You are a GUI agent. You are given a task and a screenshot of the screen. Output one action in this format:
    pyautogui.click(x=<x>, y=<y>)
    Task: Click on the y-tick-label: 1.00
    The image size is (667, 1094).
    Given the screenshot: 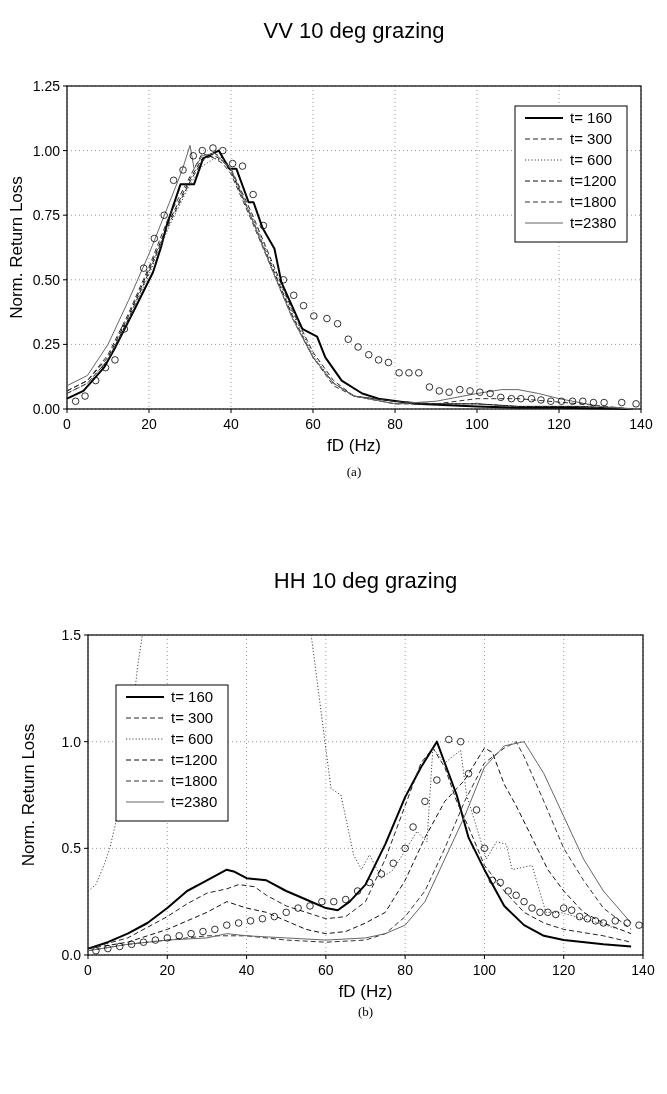 What is the action you would take?
    pyautogui.click(x=46, y=150)
    